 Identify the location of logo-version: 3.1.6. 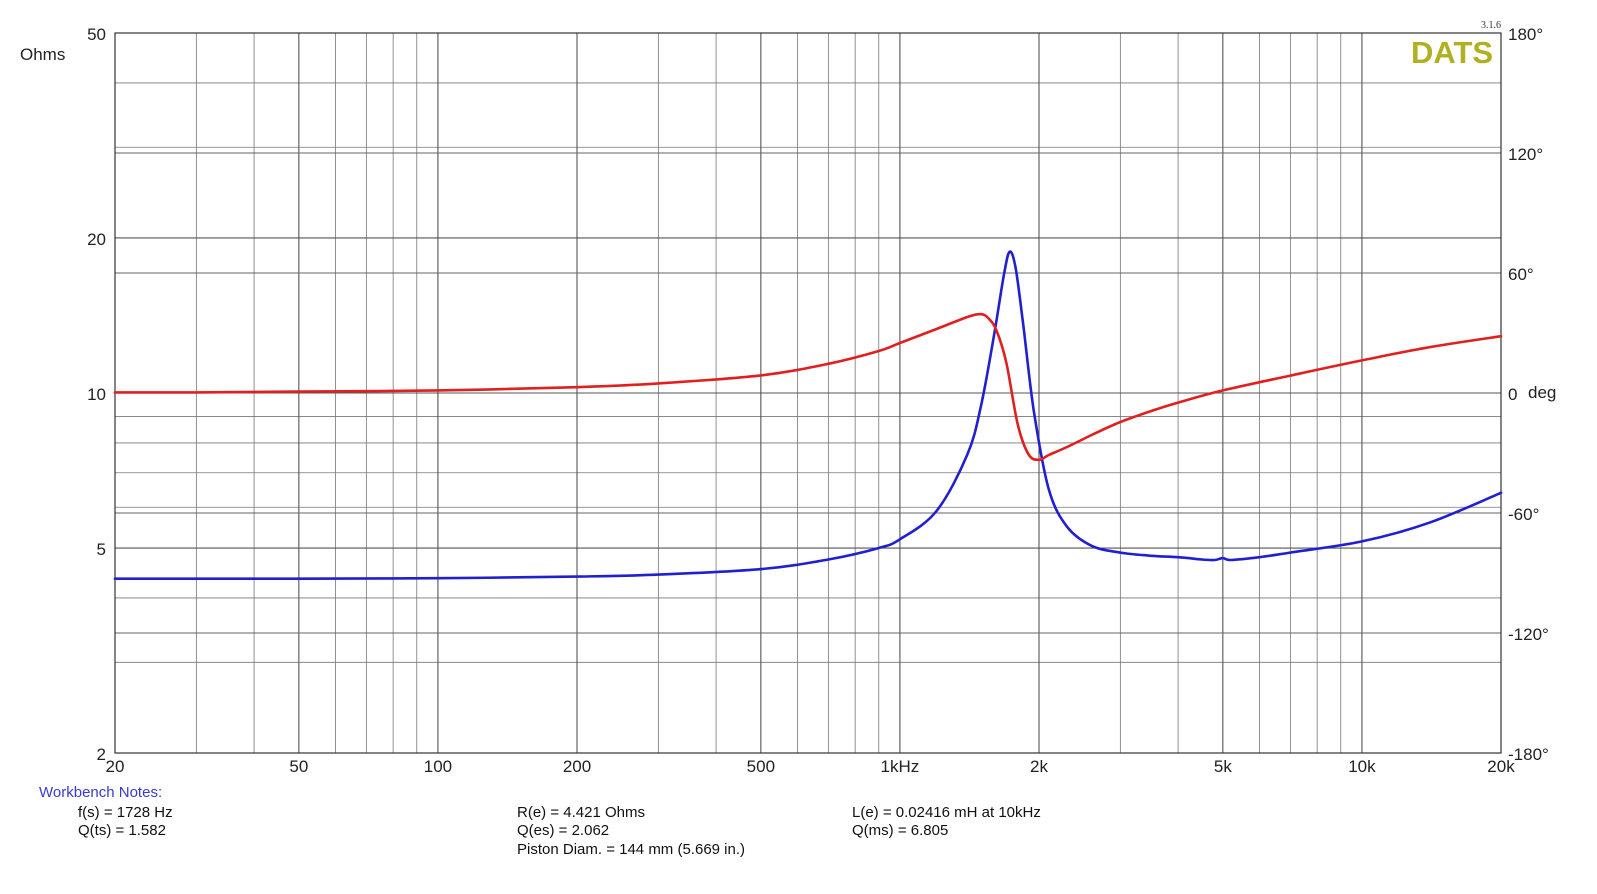
(1491, 25).